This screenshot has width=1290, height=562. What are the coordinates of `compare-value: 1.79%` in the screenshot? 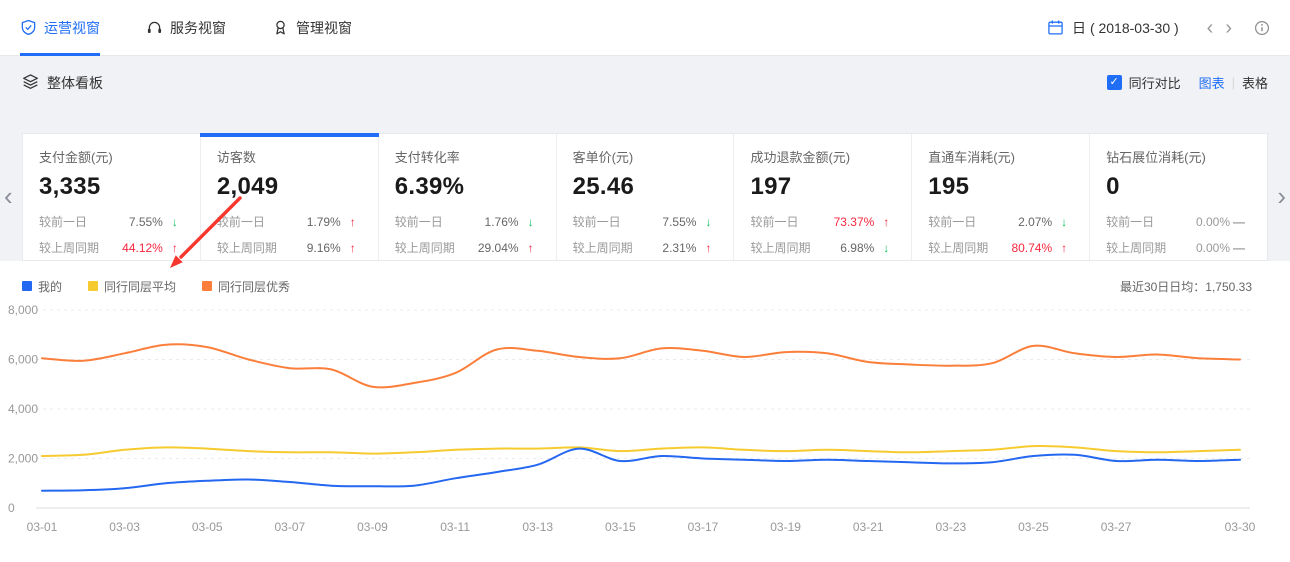 It's located at (323, 221).